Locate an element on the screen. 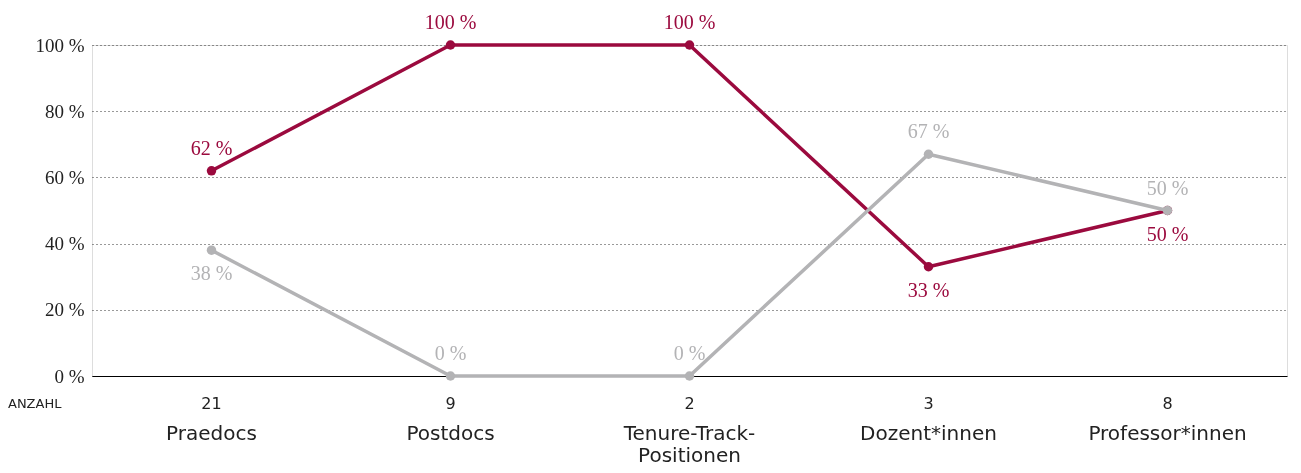 This screenshot has height=473, width=1301. x-tick-label: Dozent*innen is located at coordinates (928, 433).